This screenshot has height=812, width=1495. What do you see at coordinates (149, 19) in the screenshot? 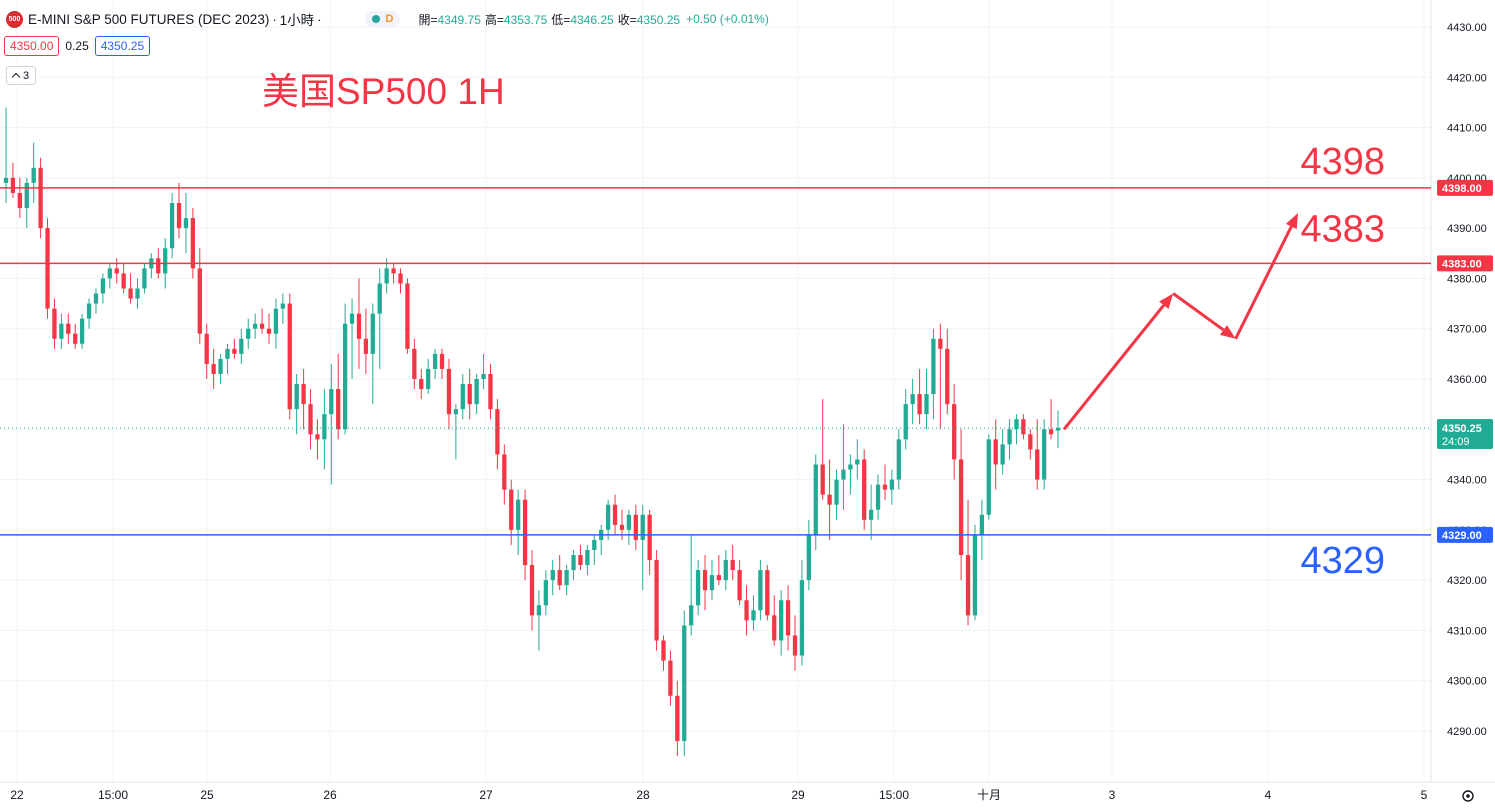
I see `symbol-title: E-MINI S&P 500 FUTURES (DEC 2023)` at bounding box center [149, 19].